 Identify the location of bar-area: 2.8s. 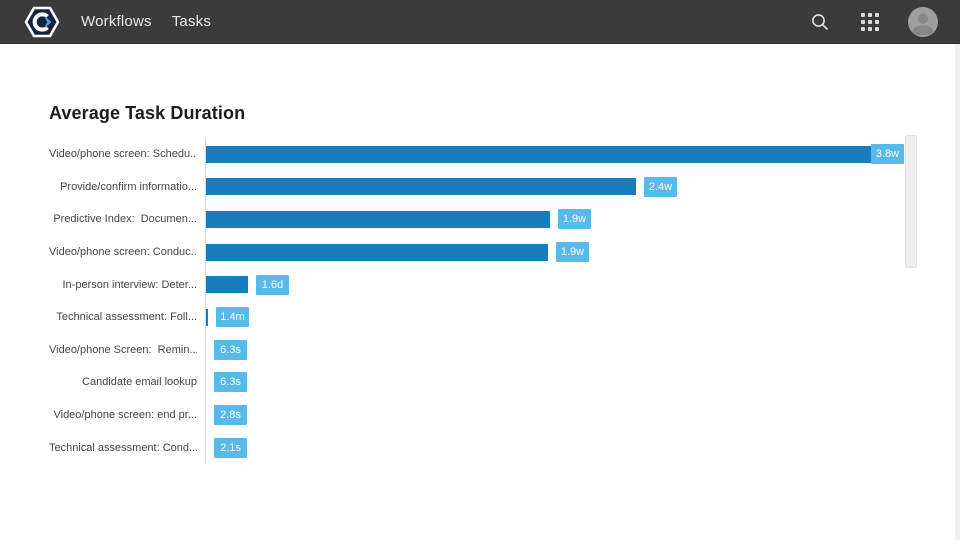
(555, 415).